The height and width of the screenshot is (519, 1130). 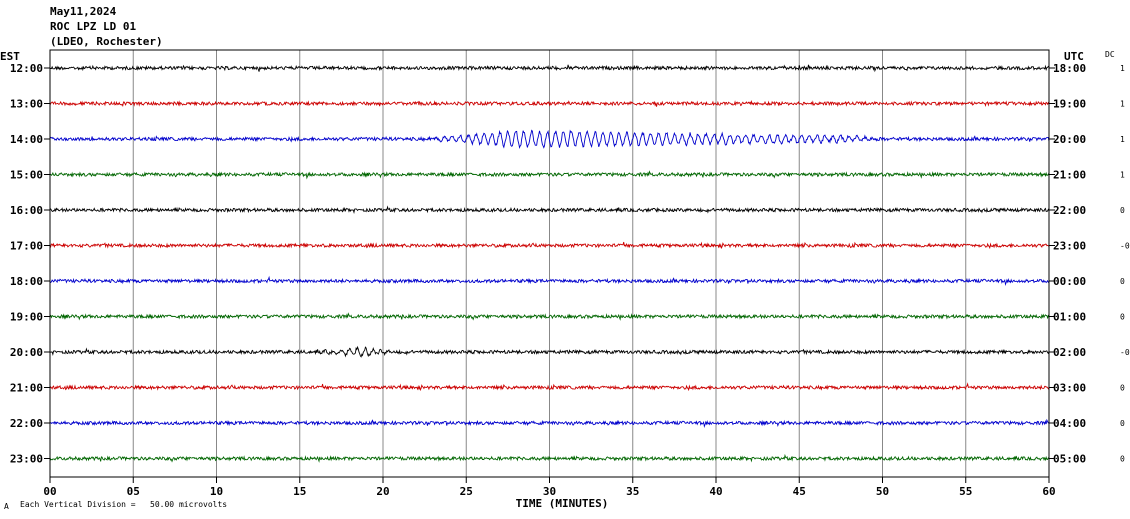 I want to click on utc-hour-label: 21:00, so click(x=1069, y=175).